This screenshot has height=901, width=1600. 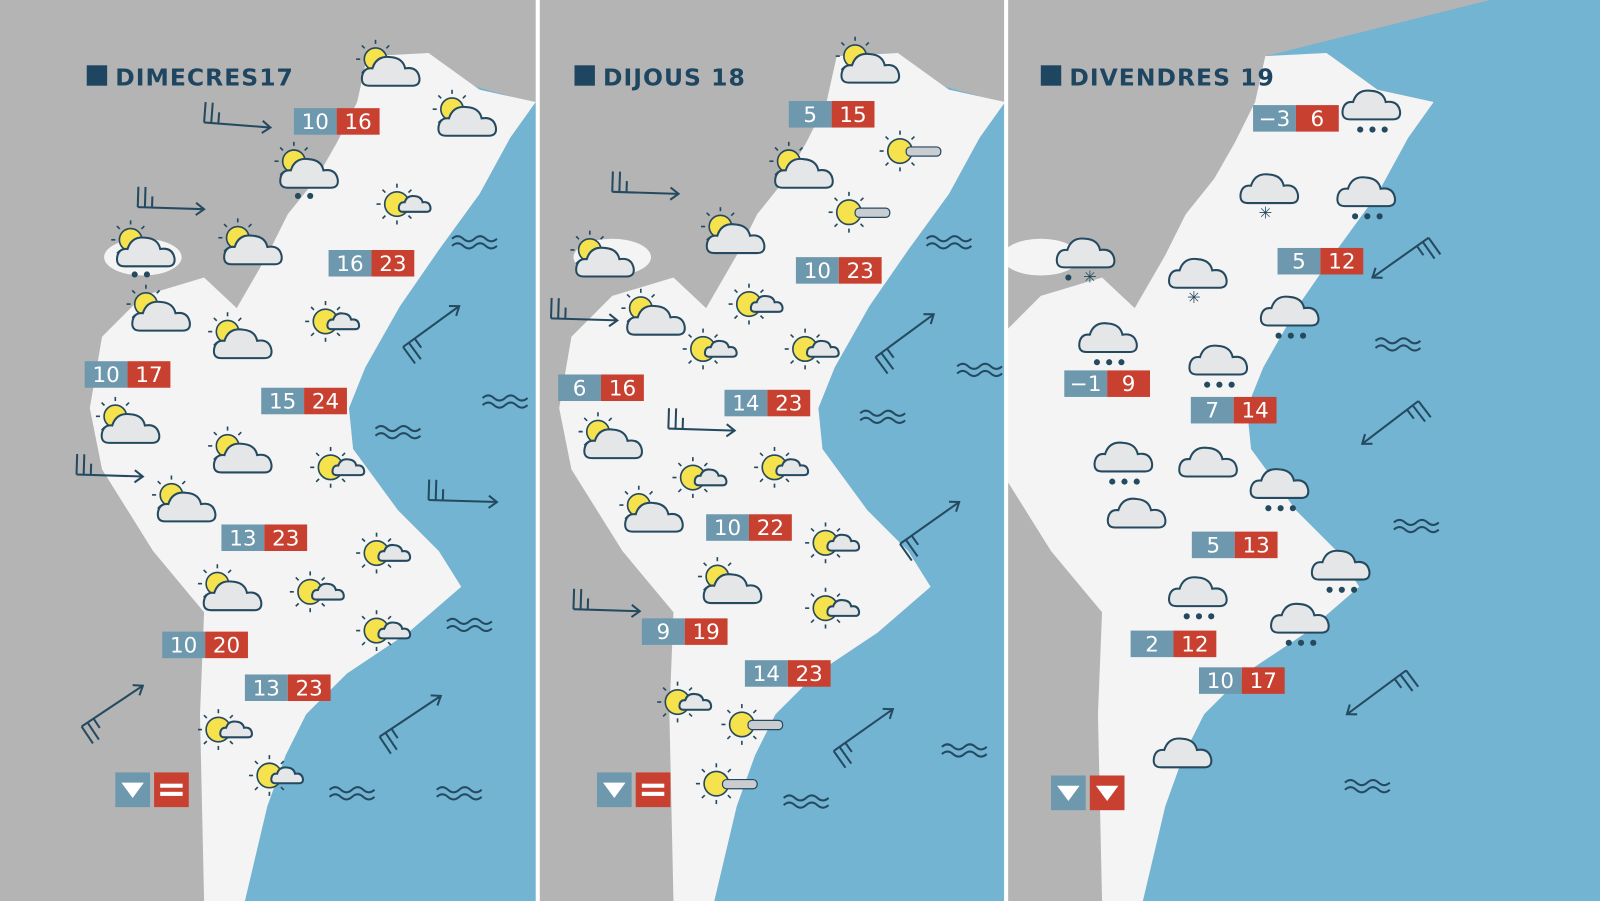 I want to click on min-temp: 2, so click(x=1152, y=644).